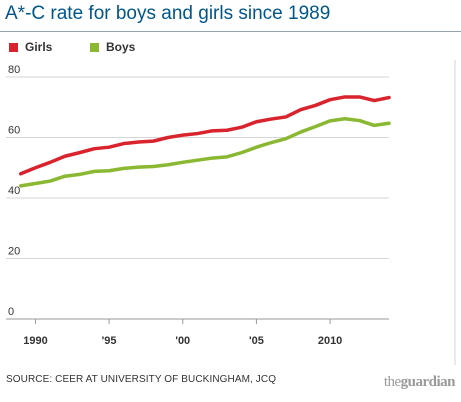 Image resolution: width=461 pixels, height=402 pixels. I want to click on legend-item-girls: Girls, so click(30, 47).